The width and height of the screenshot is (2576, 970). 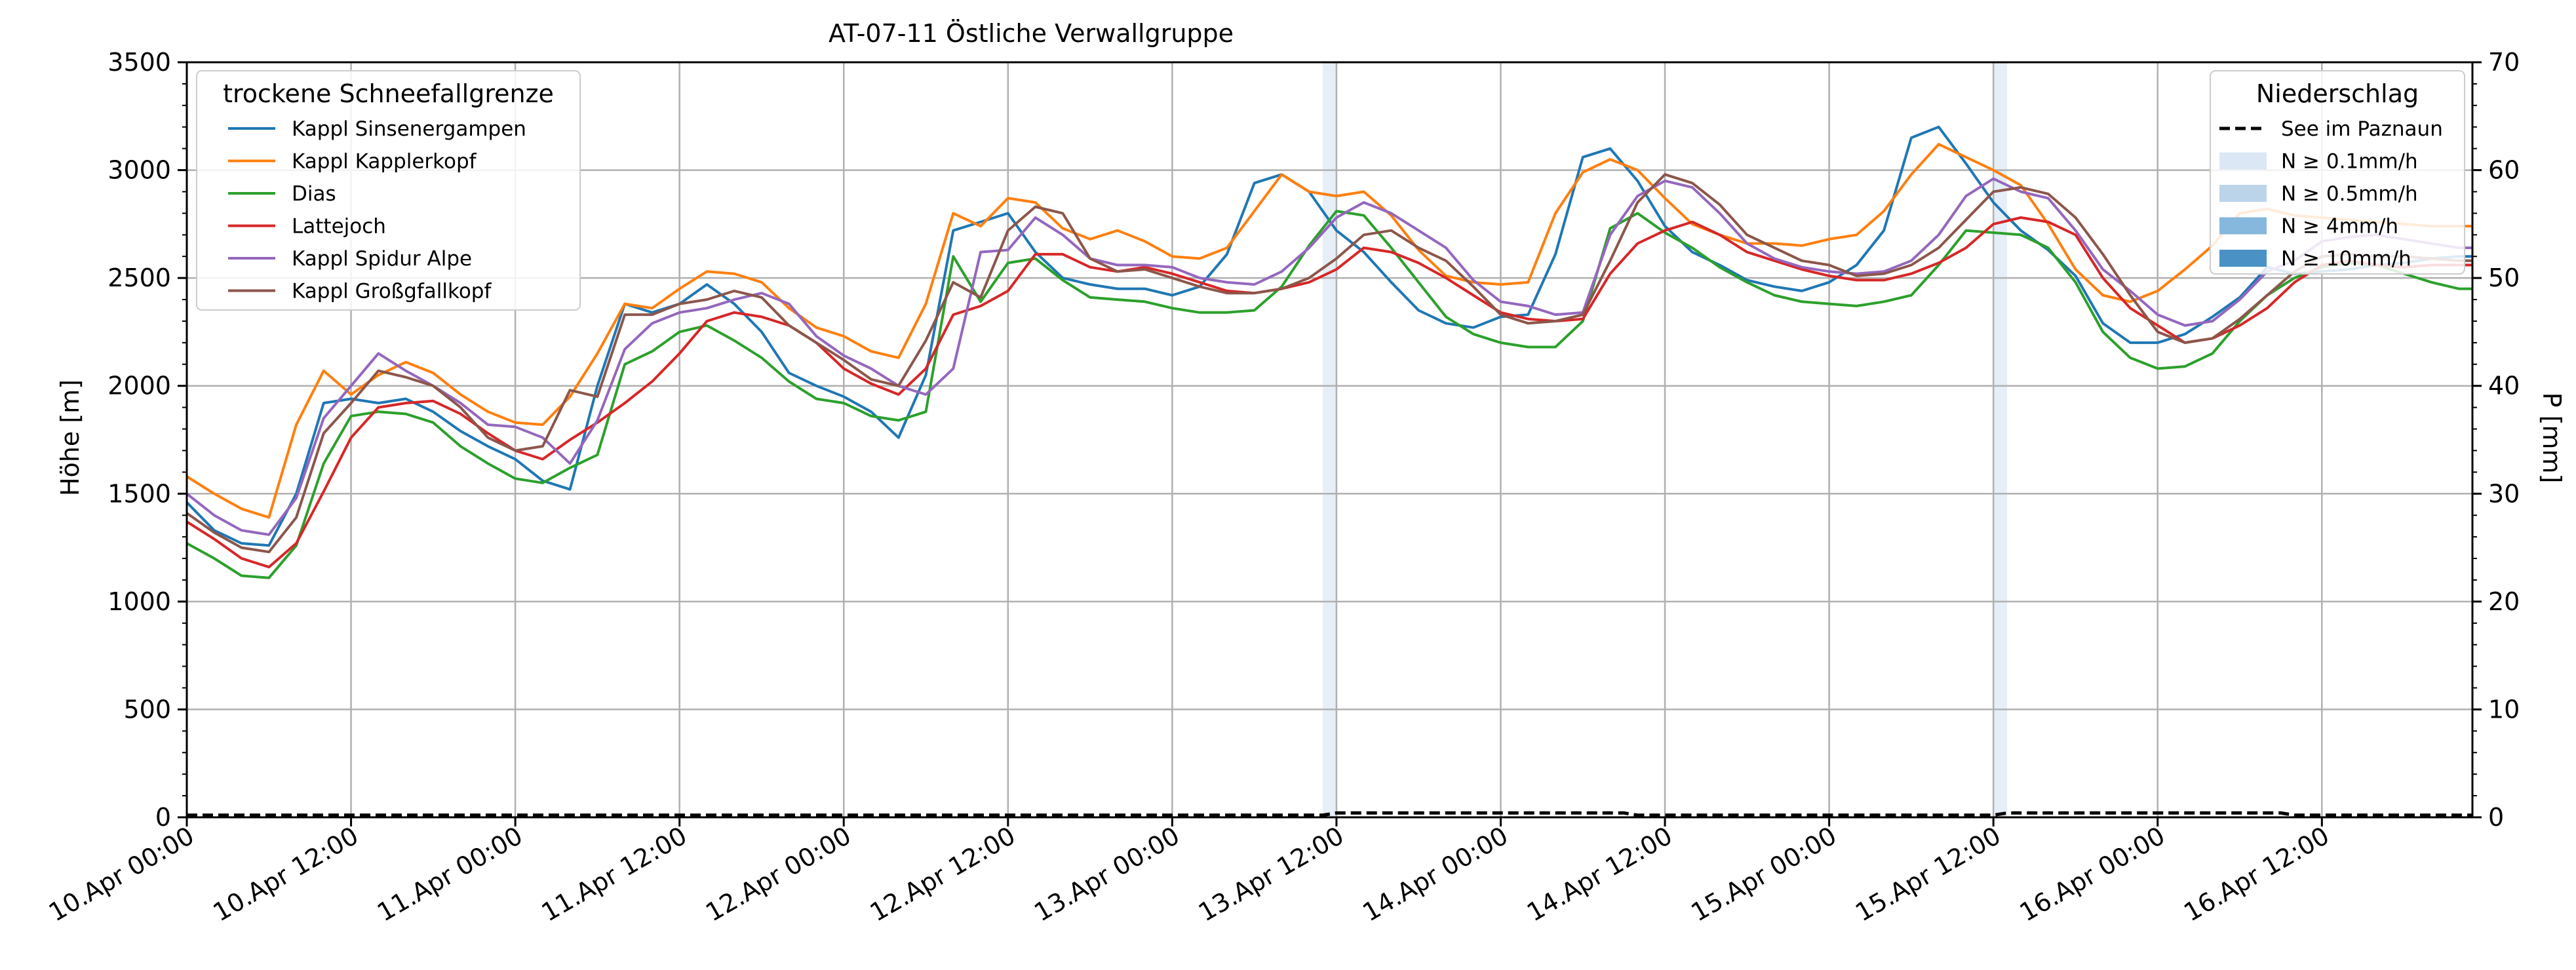 What do you see at coordinates (2346, 259) in the screenshot?
I see `legend-right-label-5: N ≥ 10mm/h` at bounding box center [2346, 259].